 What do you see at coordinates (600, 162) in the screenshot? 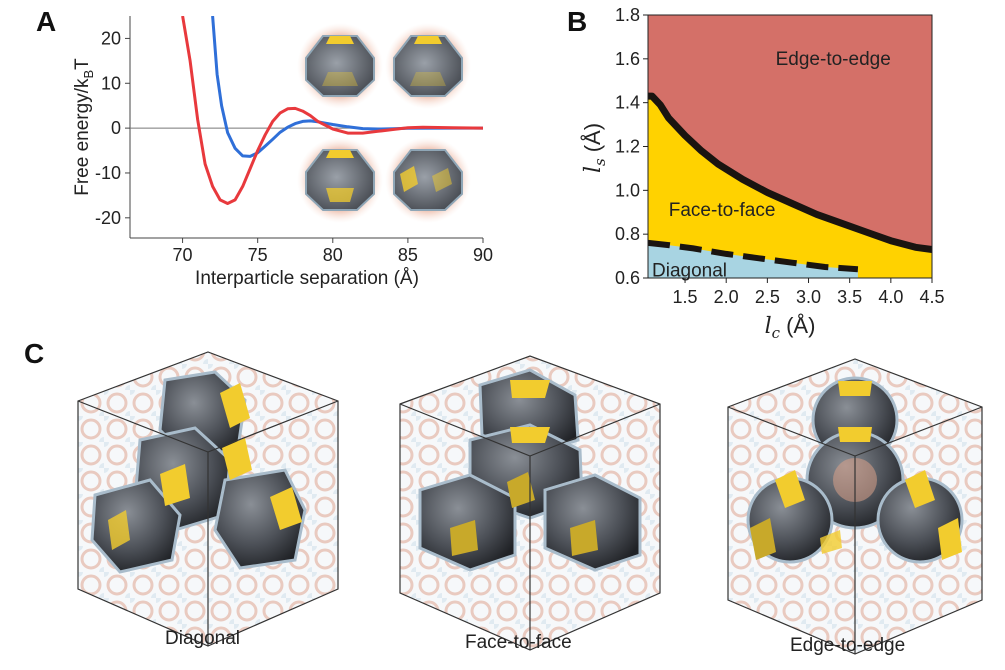
I see `b-ylabel-sub: s` at bounding box center [600, 162].